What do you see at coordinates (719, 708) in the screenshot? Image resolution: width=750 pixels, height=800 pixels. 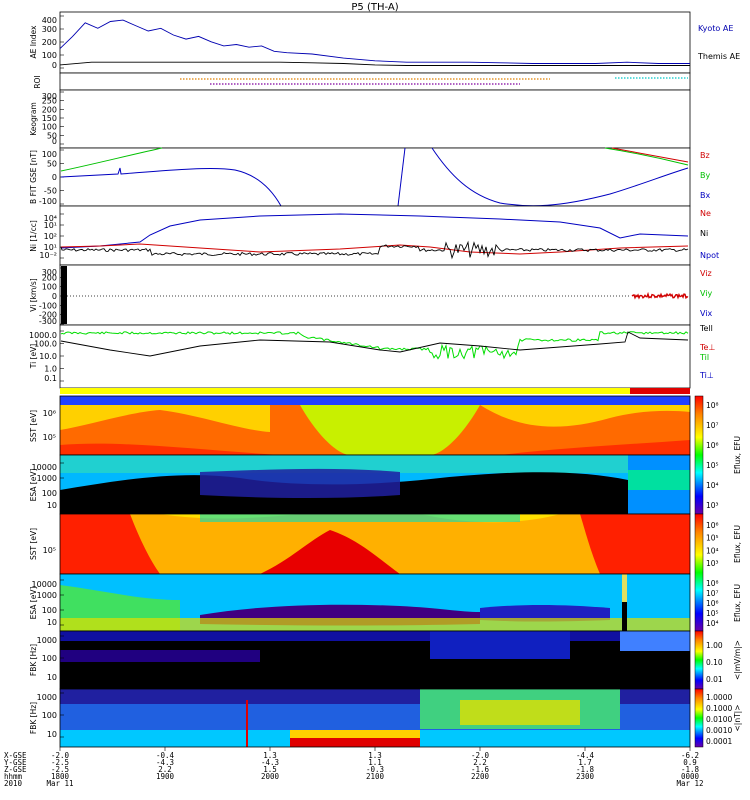 I see `fbk2-cbtick-1: 0.1000` at bounding box center [719, 708].